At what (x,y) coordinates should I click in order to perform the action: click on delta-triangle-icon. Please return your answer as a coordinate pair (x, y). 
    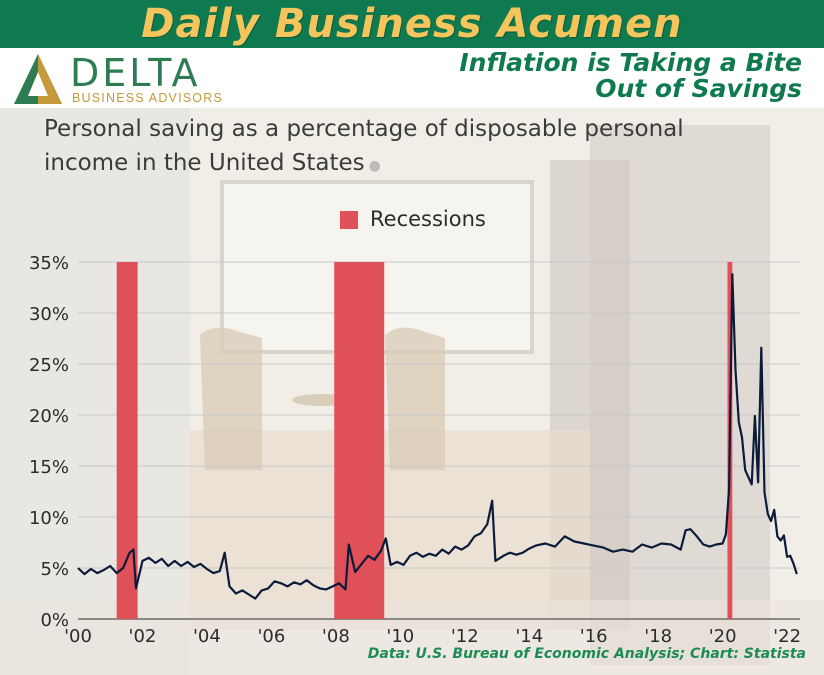
    Looking at the image, I should click on (38, 79).